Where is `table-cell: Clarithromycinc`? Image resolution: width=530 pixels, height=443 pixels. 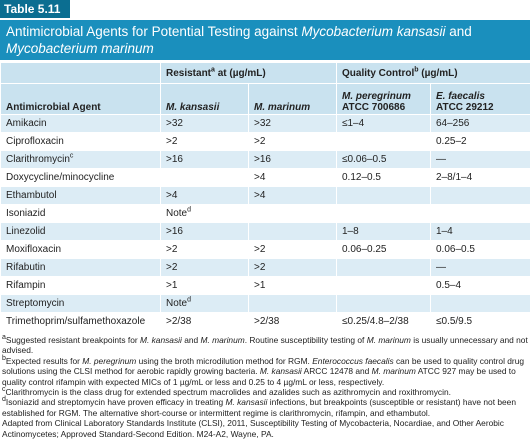 table-cell: Clarithromycinc is located at coordinates (80, 159).